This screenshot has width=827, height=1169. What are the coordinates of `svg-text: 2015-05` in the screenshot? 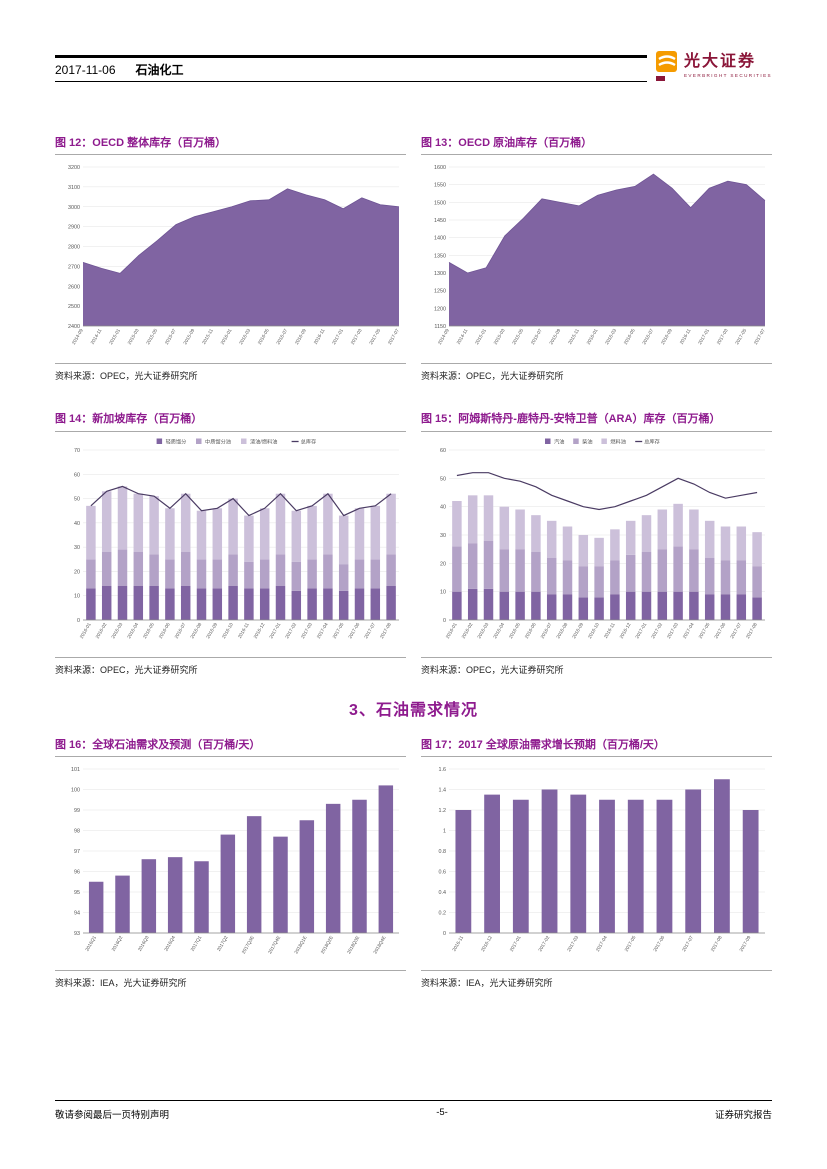 It's located at (151, 337).